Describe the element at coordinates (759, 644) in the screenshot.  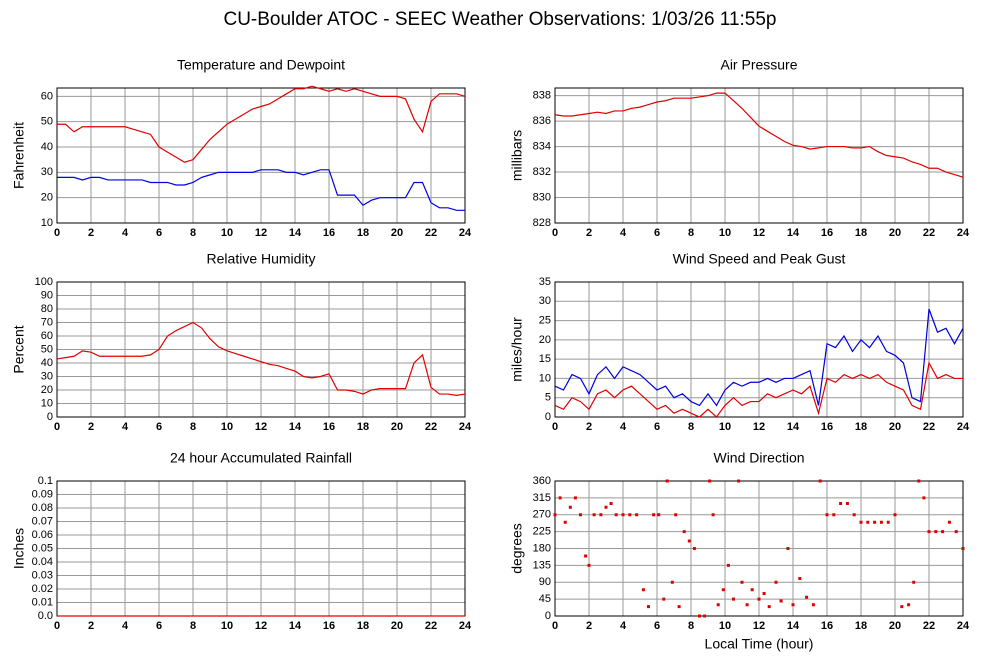
I see `x-axis-label: Local Time (hour)` at that location.